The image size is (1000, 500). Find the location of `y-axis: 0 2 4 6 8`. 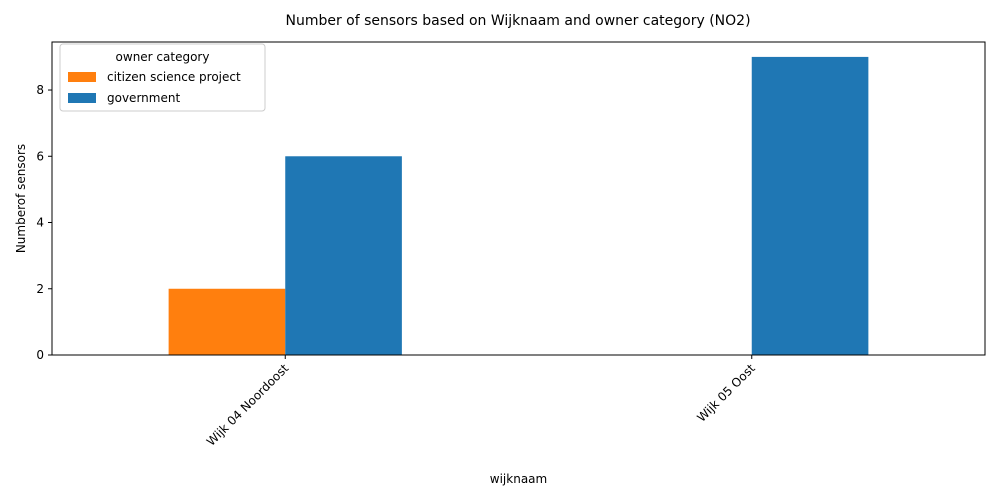

y-axis: 0 2 4 6 8 is located at coordinates (44, 222).